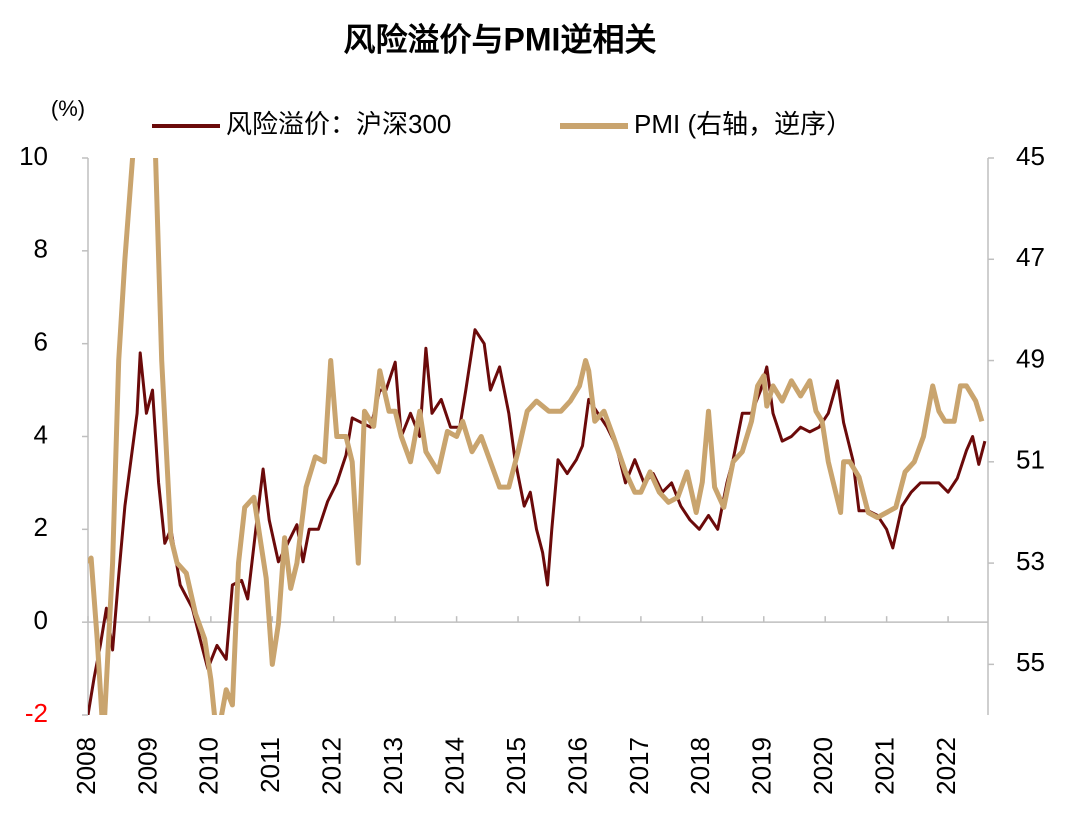 The height and width of the screenshot is (833, 1080). What do you see at coordinates (743, 124) in the screenshot?
I see `legend-label: PMI (右轴，逆序）` at bounding box center [743, 124].